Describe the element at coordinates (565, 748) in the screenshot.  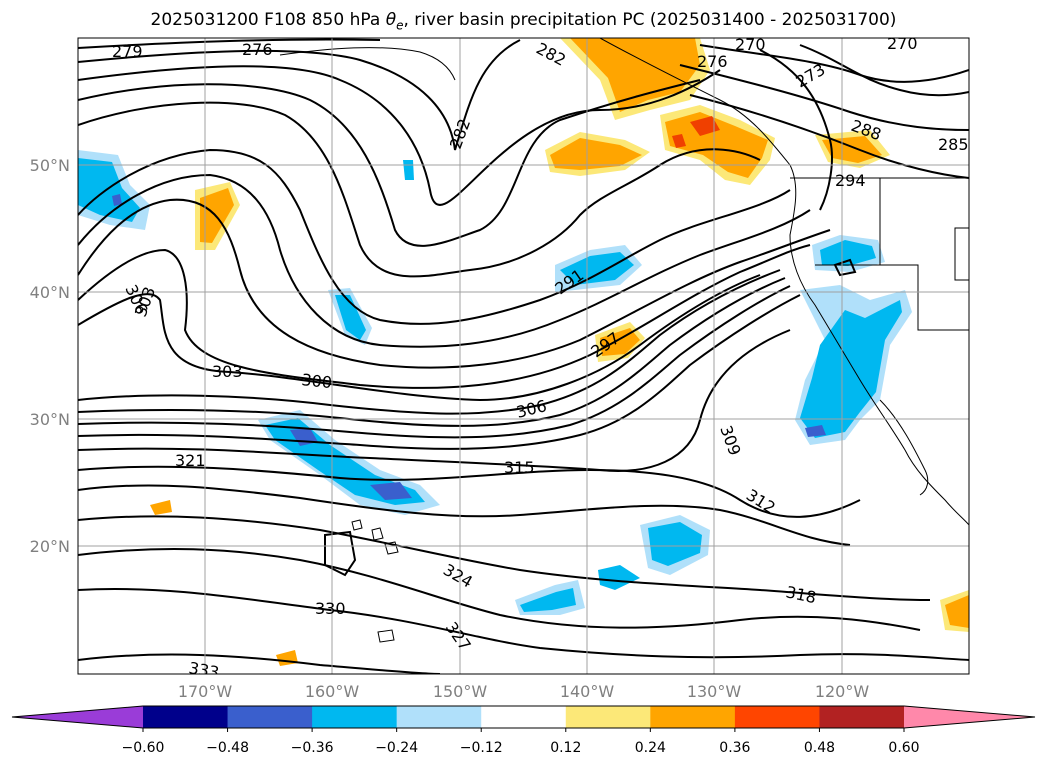
I see `colorbar-tick-label: 0.12` at that location.